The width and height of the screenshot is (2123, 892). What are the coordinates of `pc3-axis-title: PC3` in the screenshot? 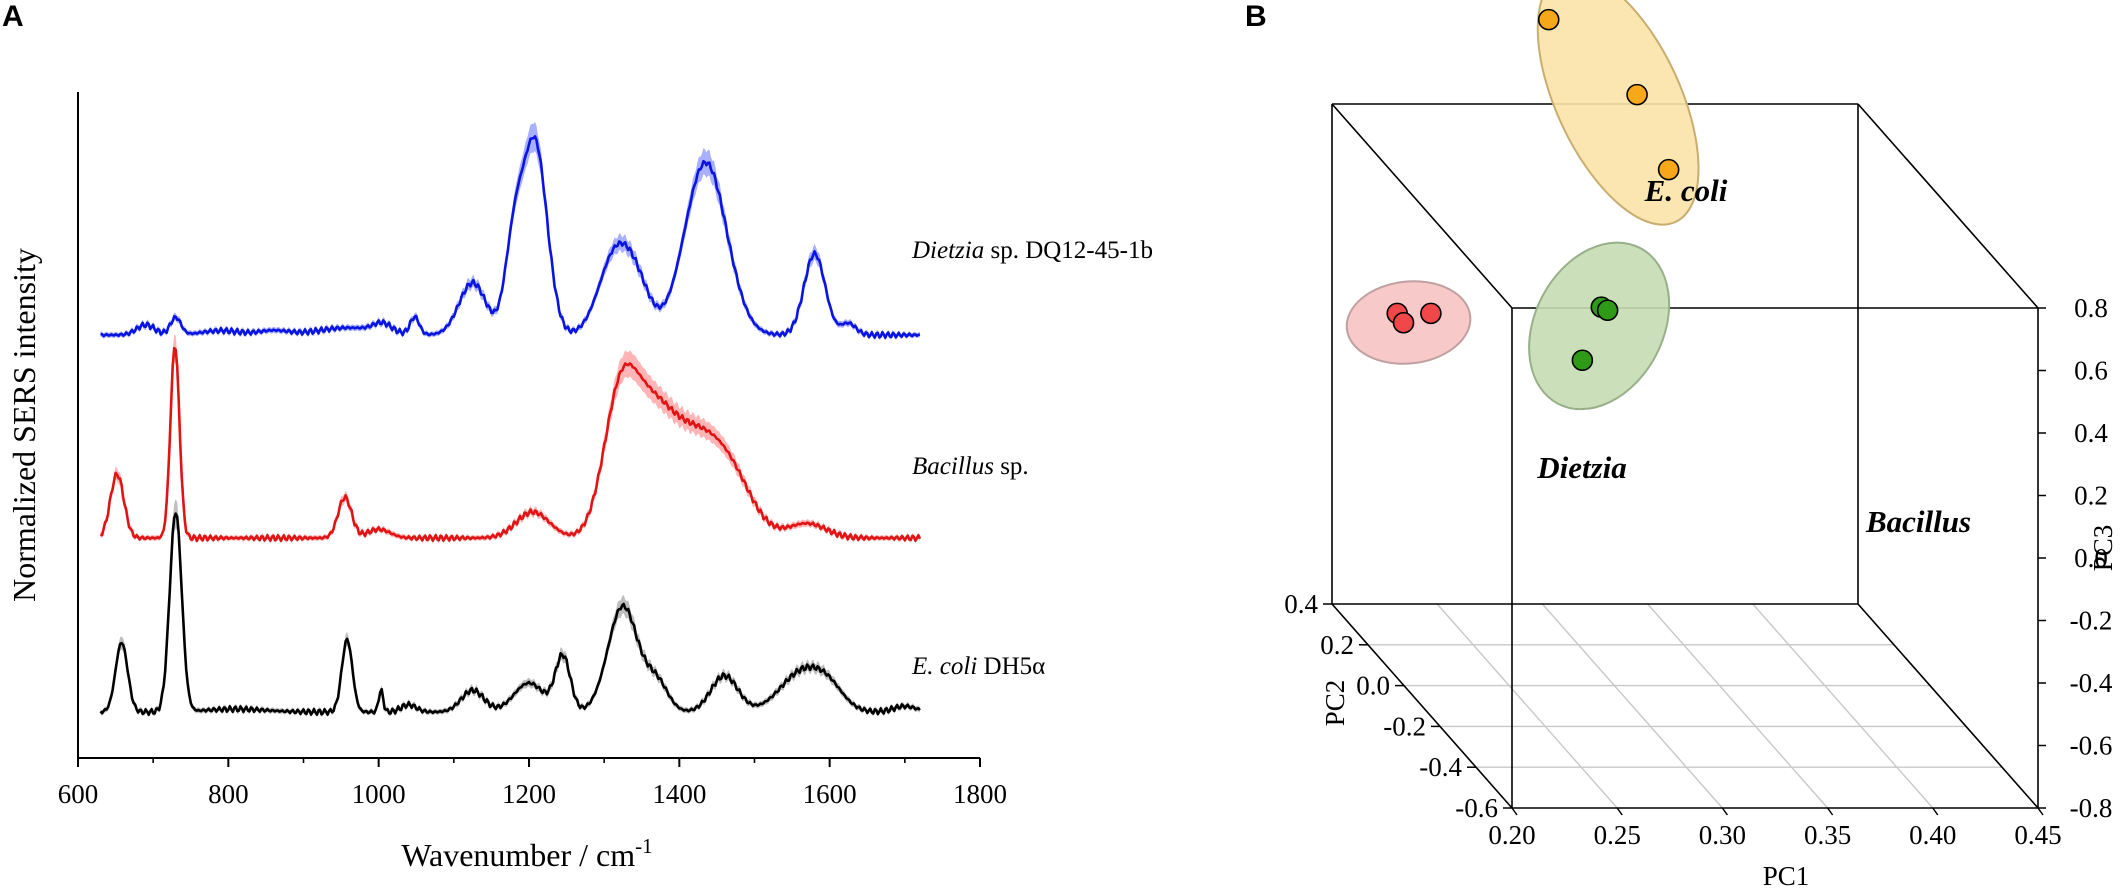 It's located at (2103, 548).